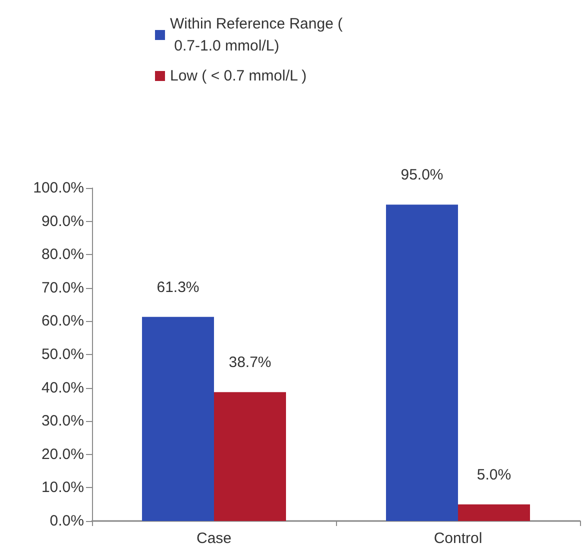 The width and height of the screenshot is (584, 553). I want to click on y-tick-label: 100.0%, so click(58, 188).